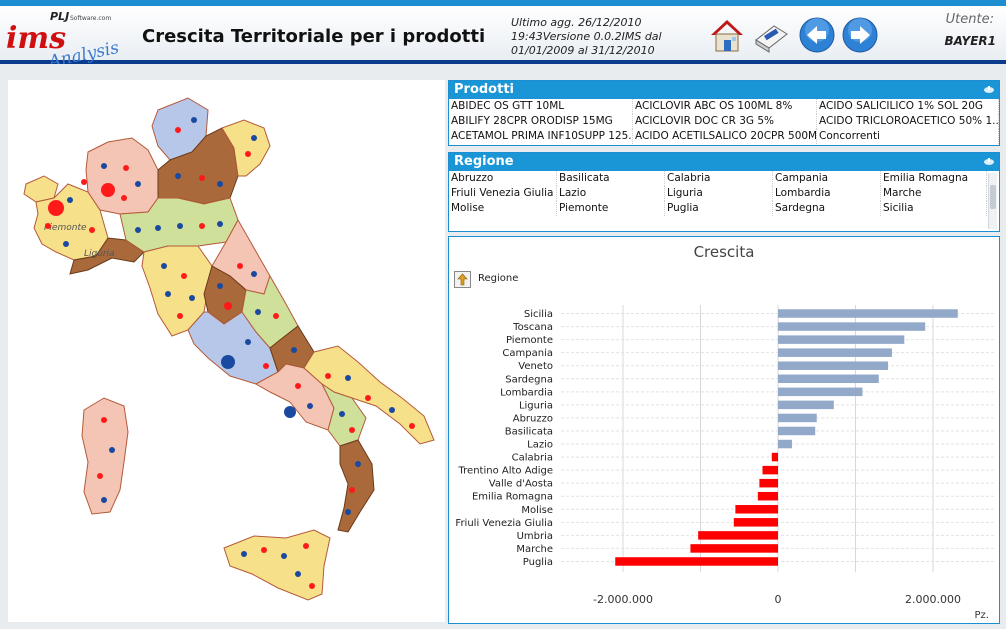 The height and width of the screenshot is (629, 1006). I want to click on user-label: Utente:, so click(969, 19).